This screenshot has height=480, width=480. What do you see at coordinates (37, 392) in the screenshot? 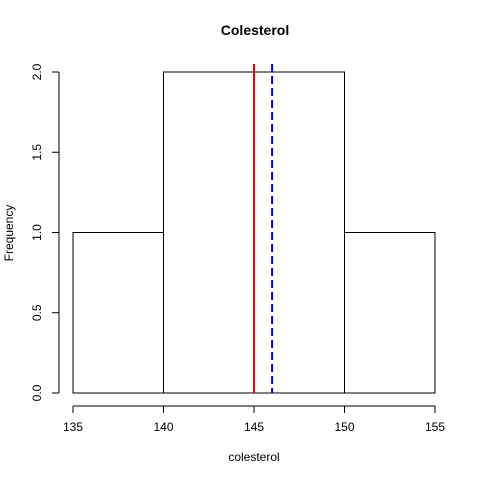
I see `y-tick-label-0: 0.0` at bounding box center [37, 392].